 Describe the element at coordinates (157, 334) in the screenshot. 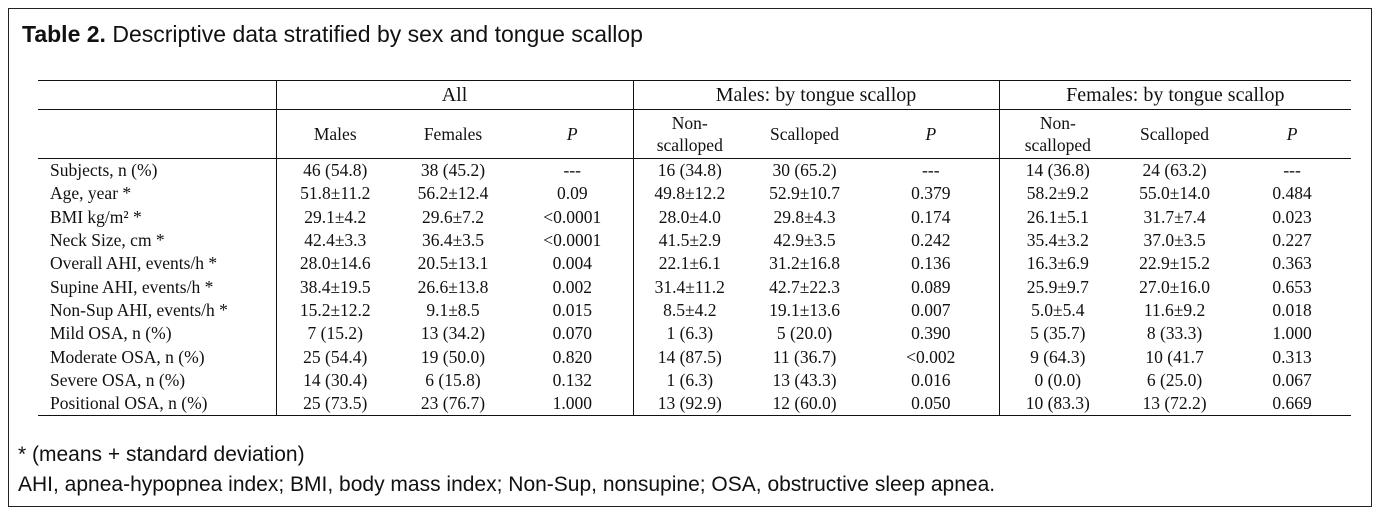

I see `row-label: Mild OSA, n (%)` at that location.